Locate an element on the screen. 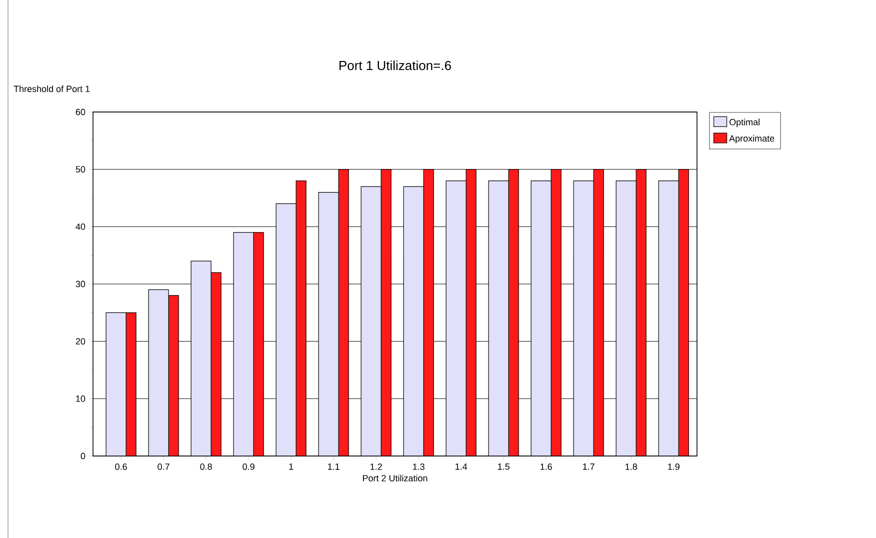  y-axis-title: Threshold of Port 1 is located at coordinates (52, 88).